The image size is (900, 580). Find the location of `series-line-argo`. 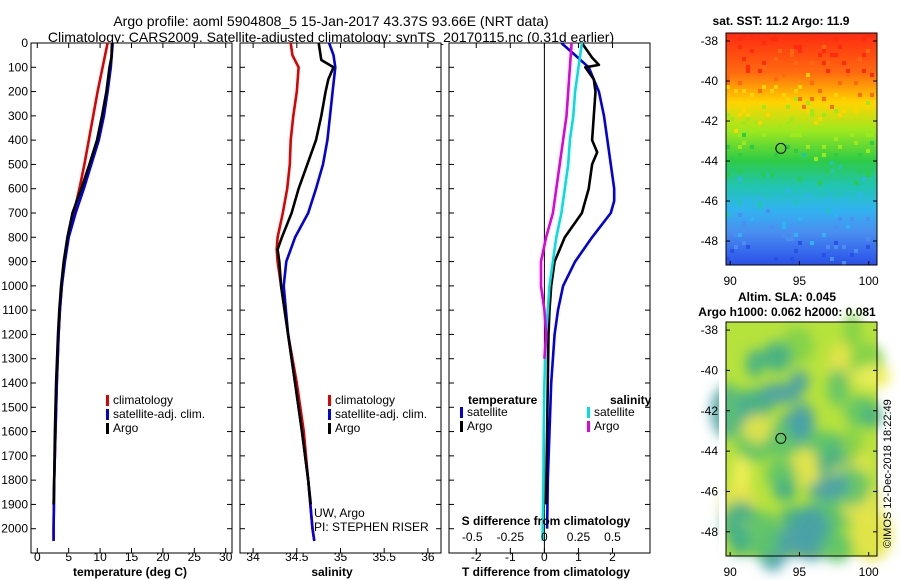

series-line-argo is located at coordinates (305, 274).